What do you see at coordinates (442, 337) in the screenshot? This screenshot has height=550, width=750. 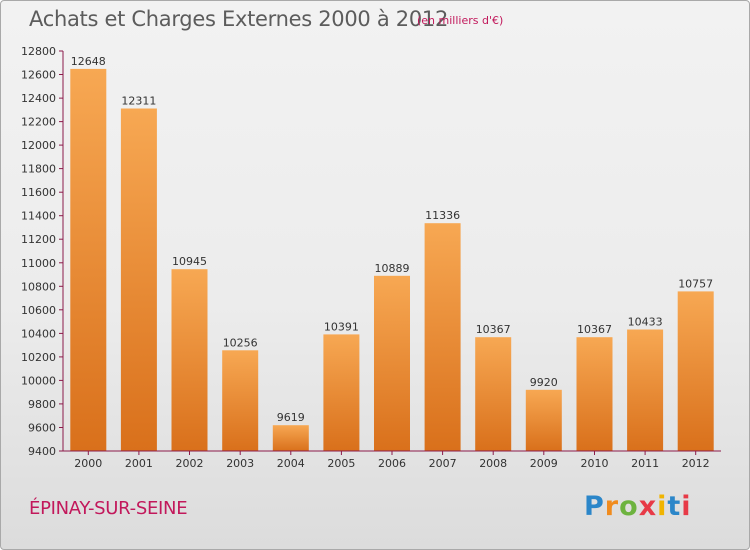 I see `bar-2007` at bounding box center [442, 337].